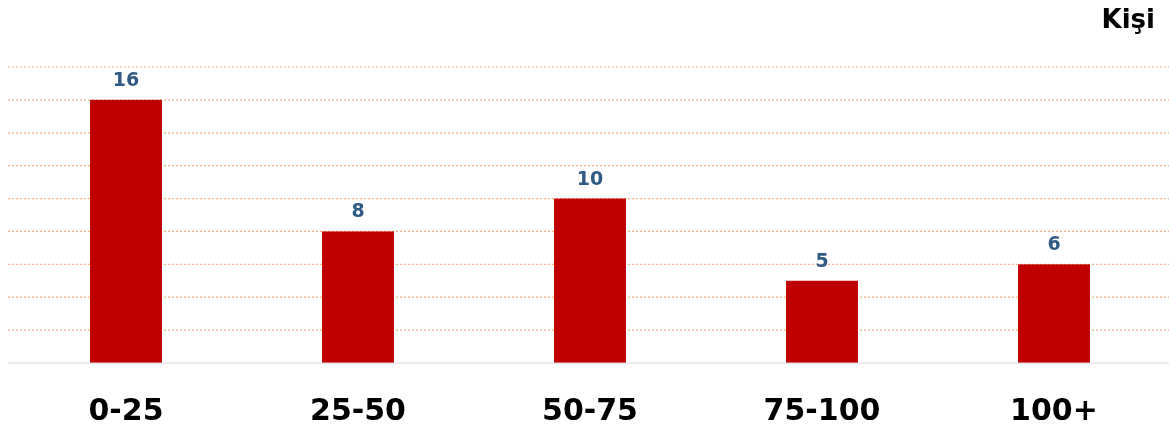 This screenshot has width=1169, height=432. What do you see at coordinates (1054, 409) in the screenshot?
I see `x-tick-label: 100+` at bounding box center [1054, 409].